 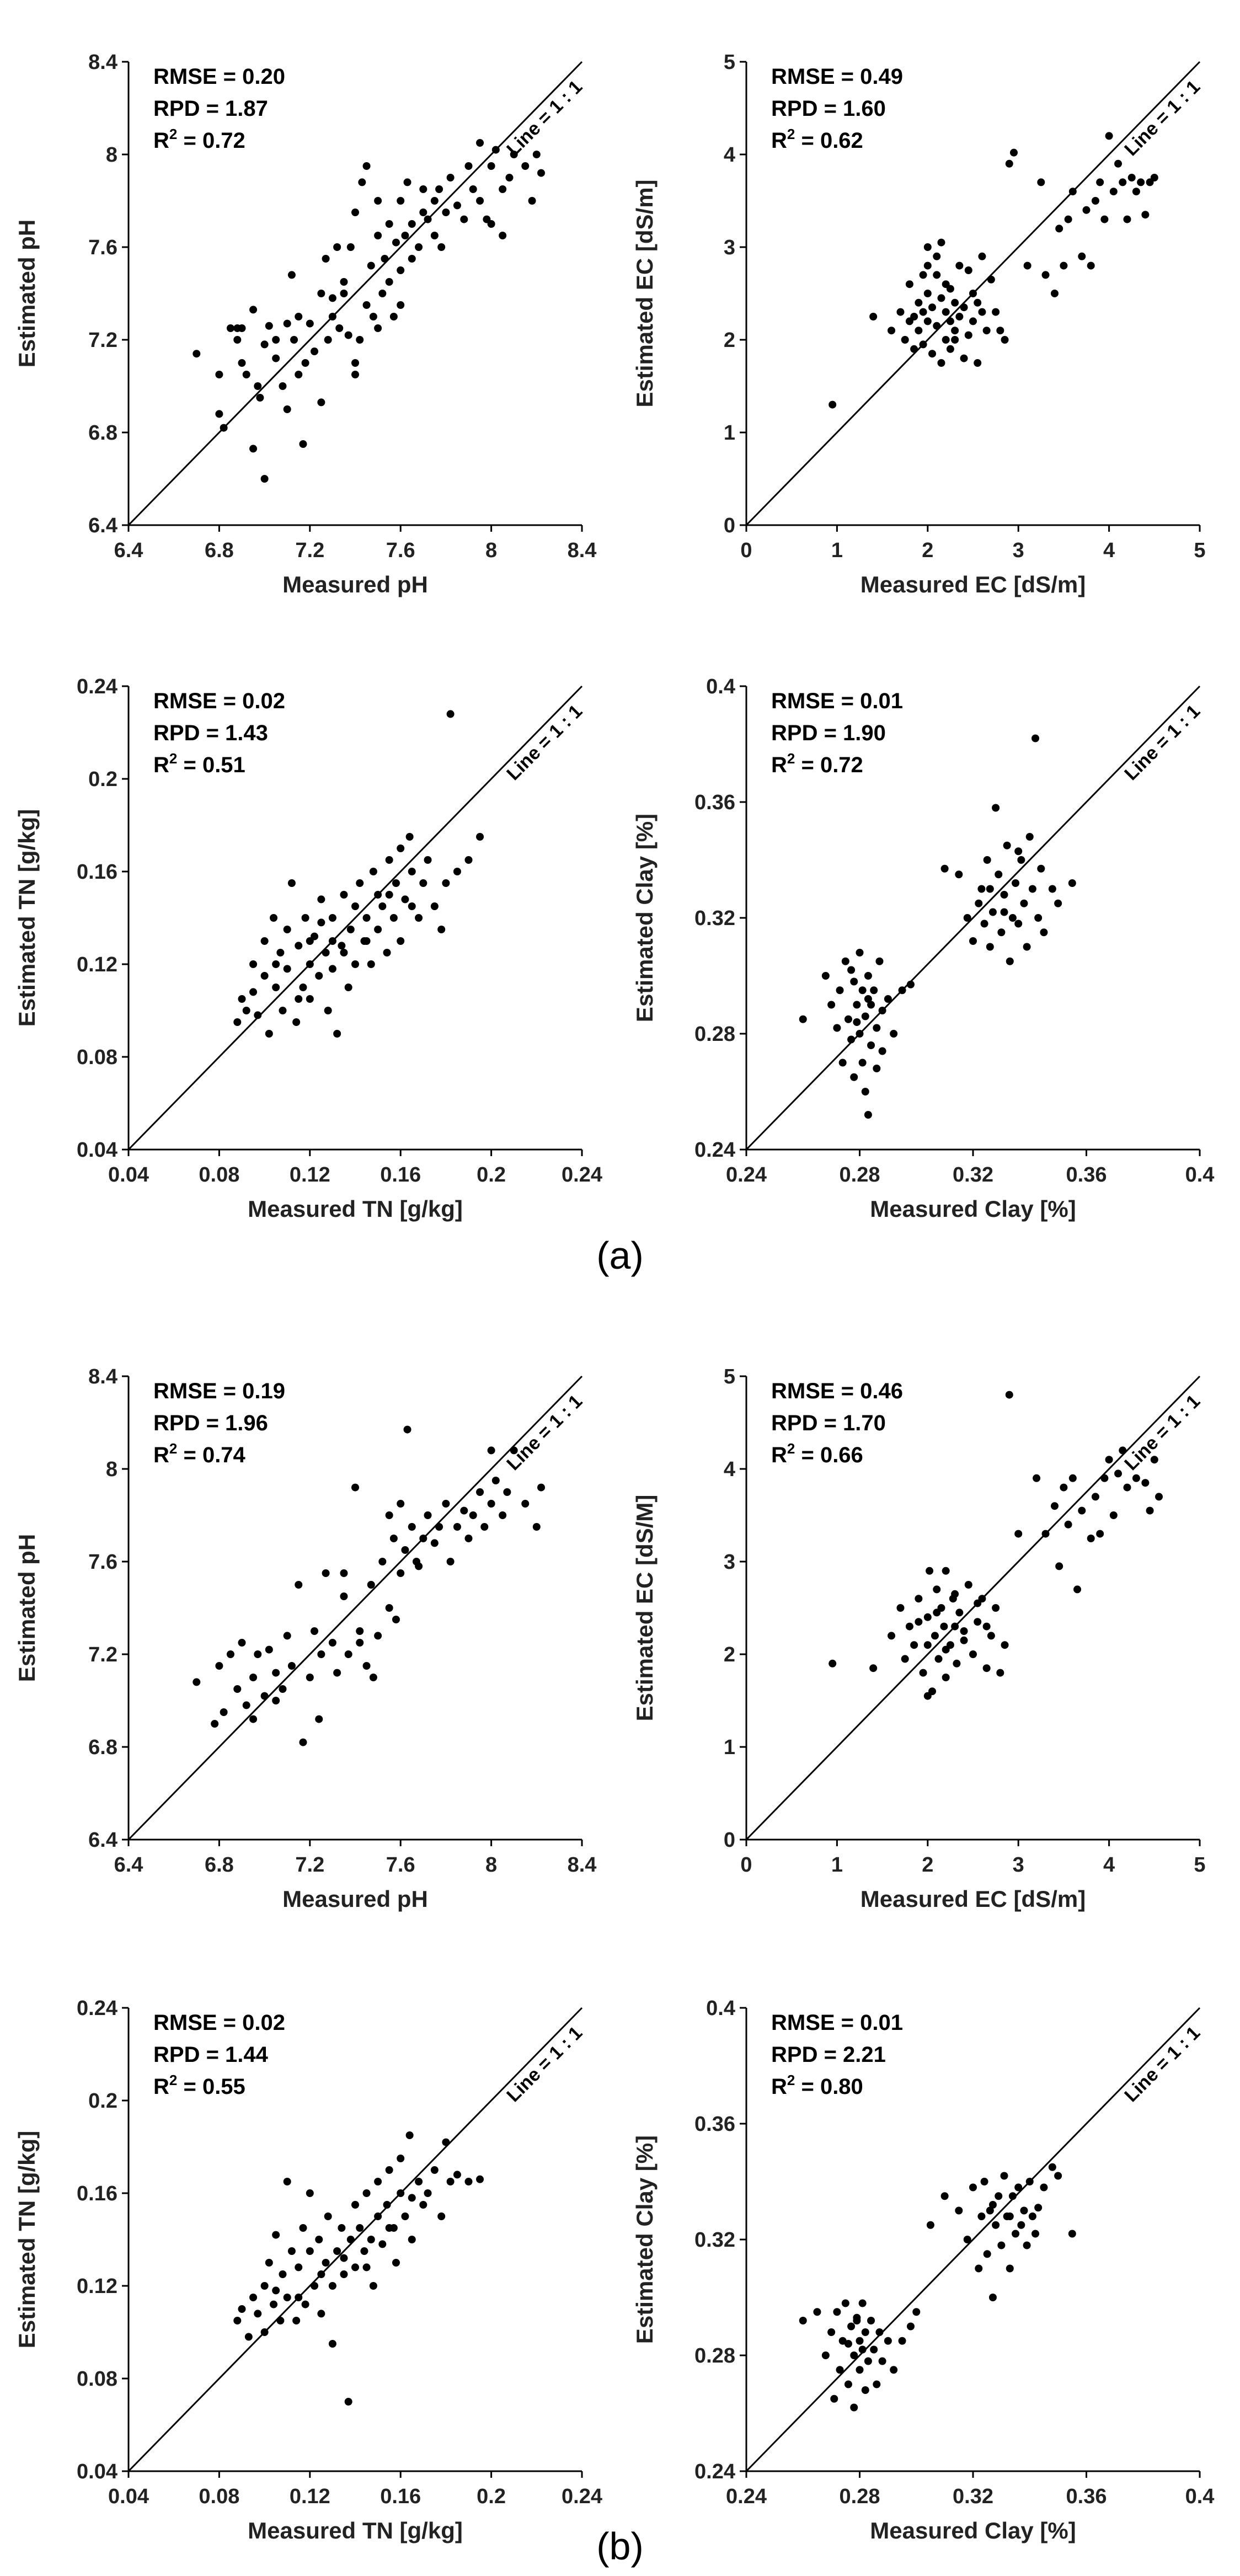 I want to click on x-tick-label: 0.16, so click(x=401, y=1175).